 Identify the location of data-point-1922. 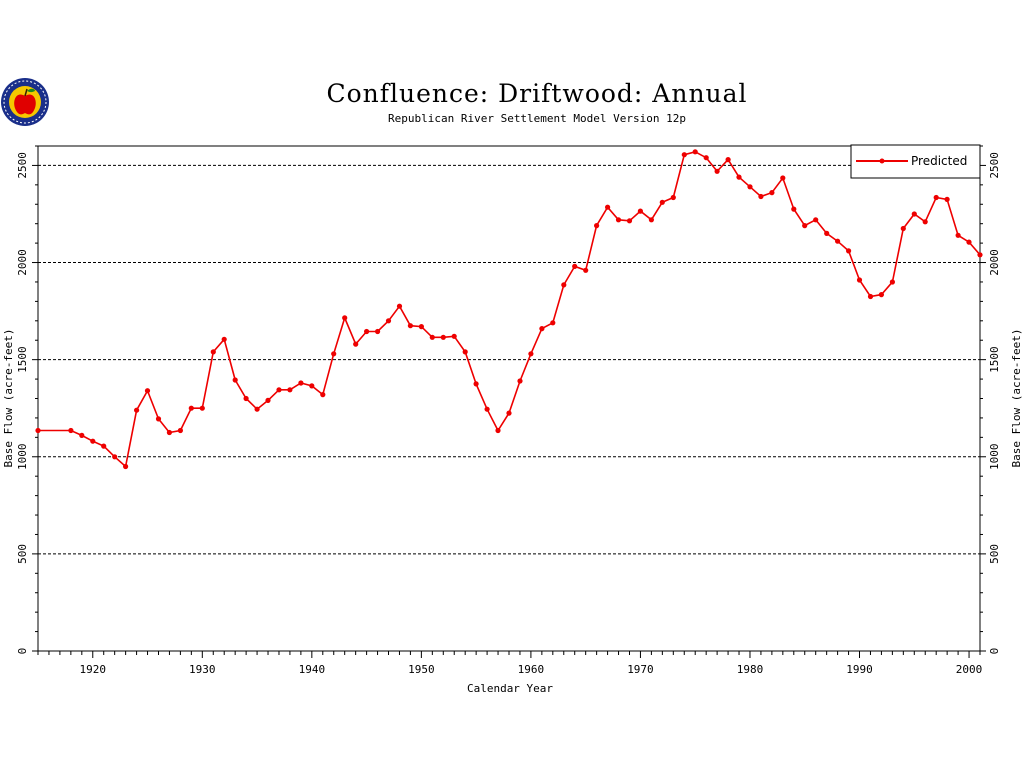
(115, 457).